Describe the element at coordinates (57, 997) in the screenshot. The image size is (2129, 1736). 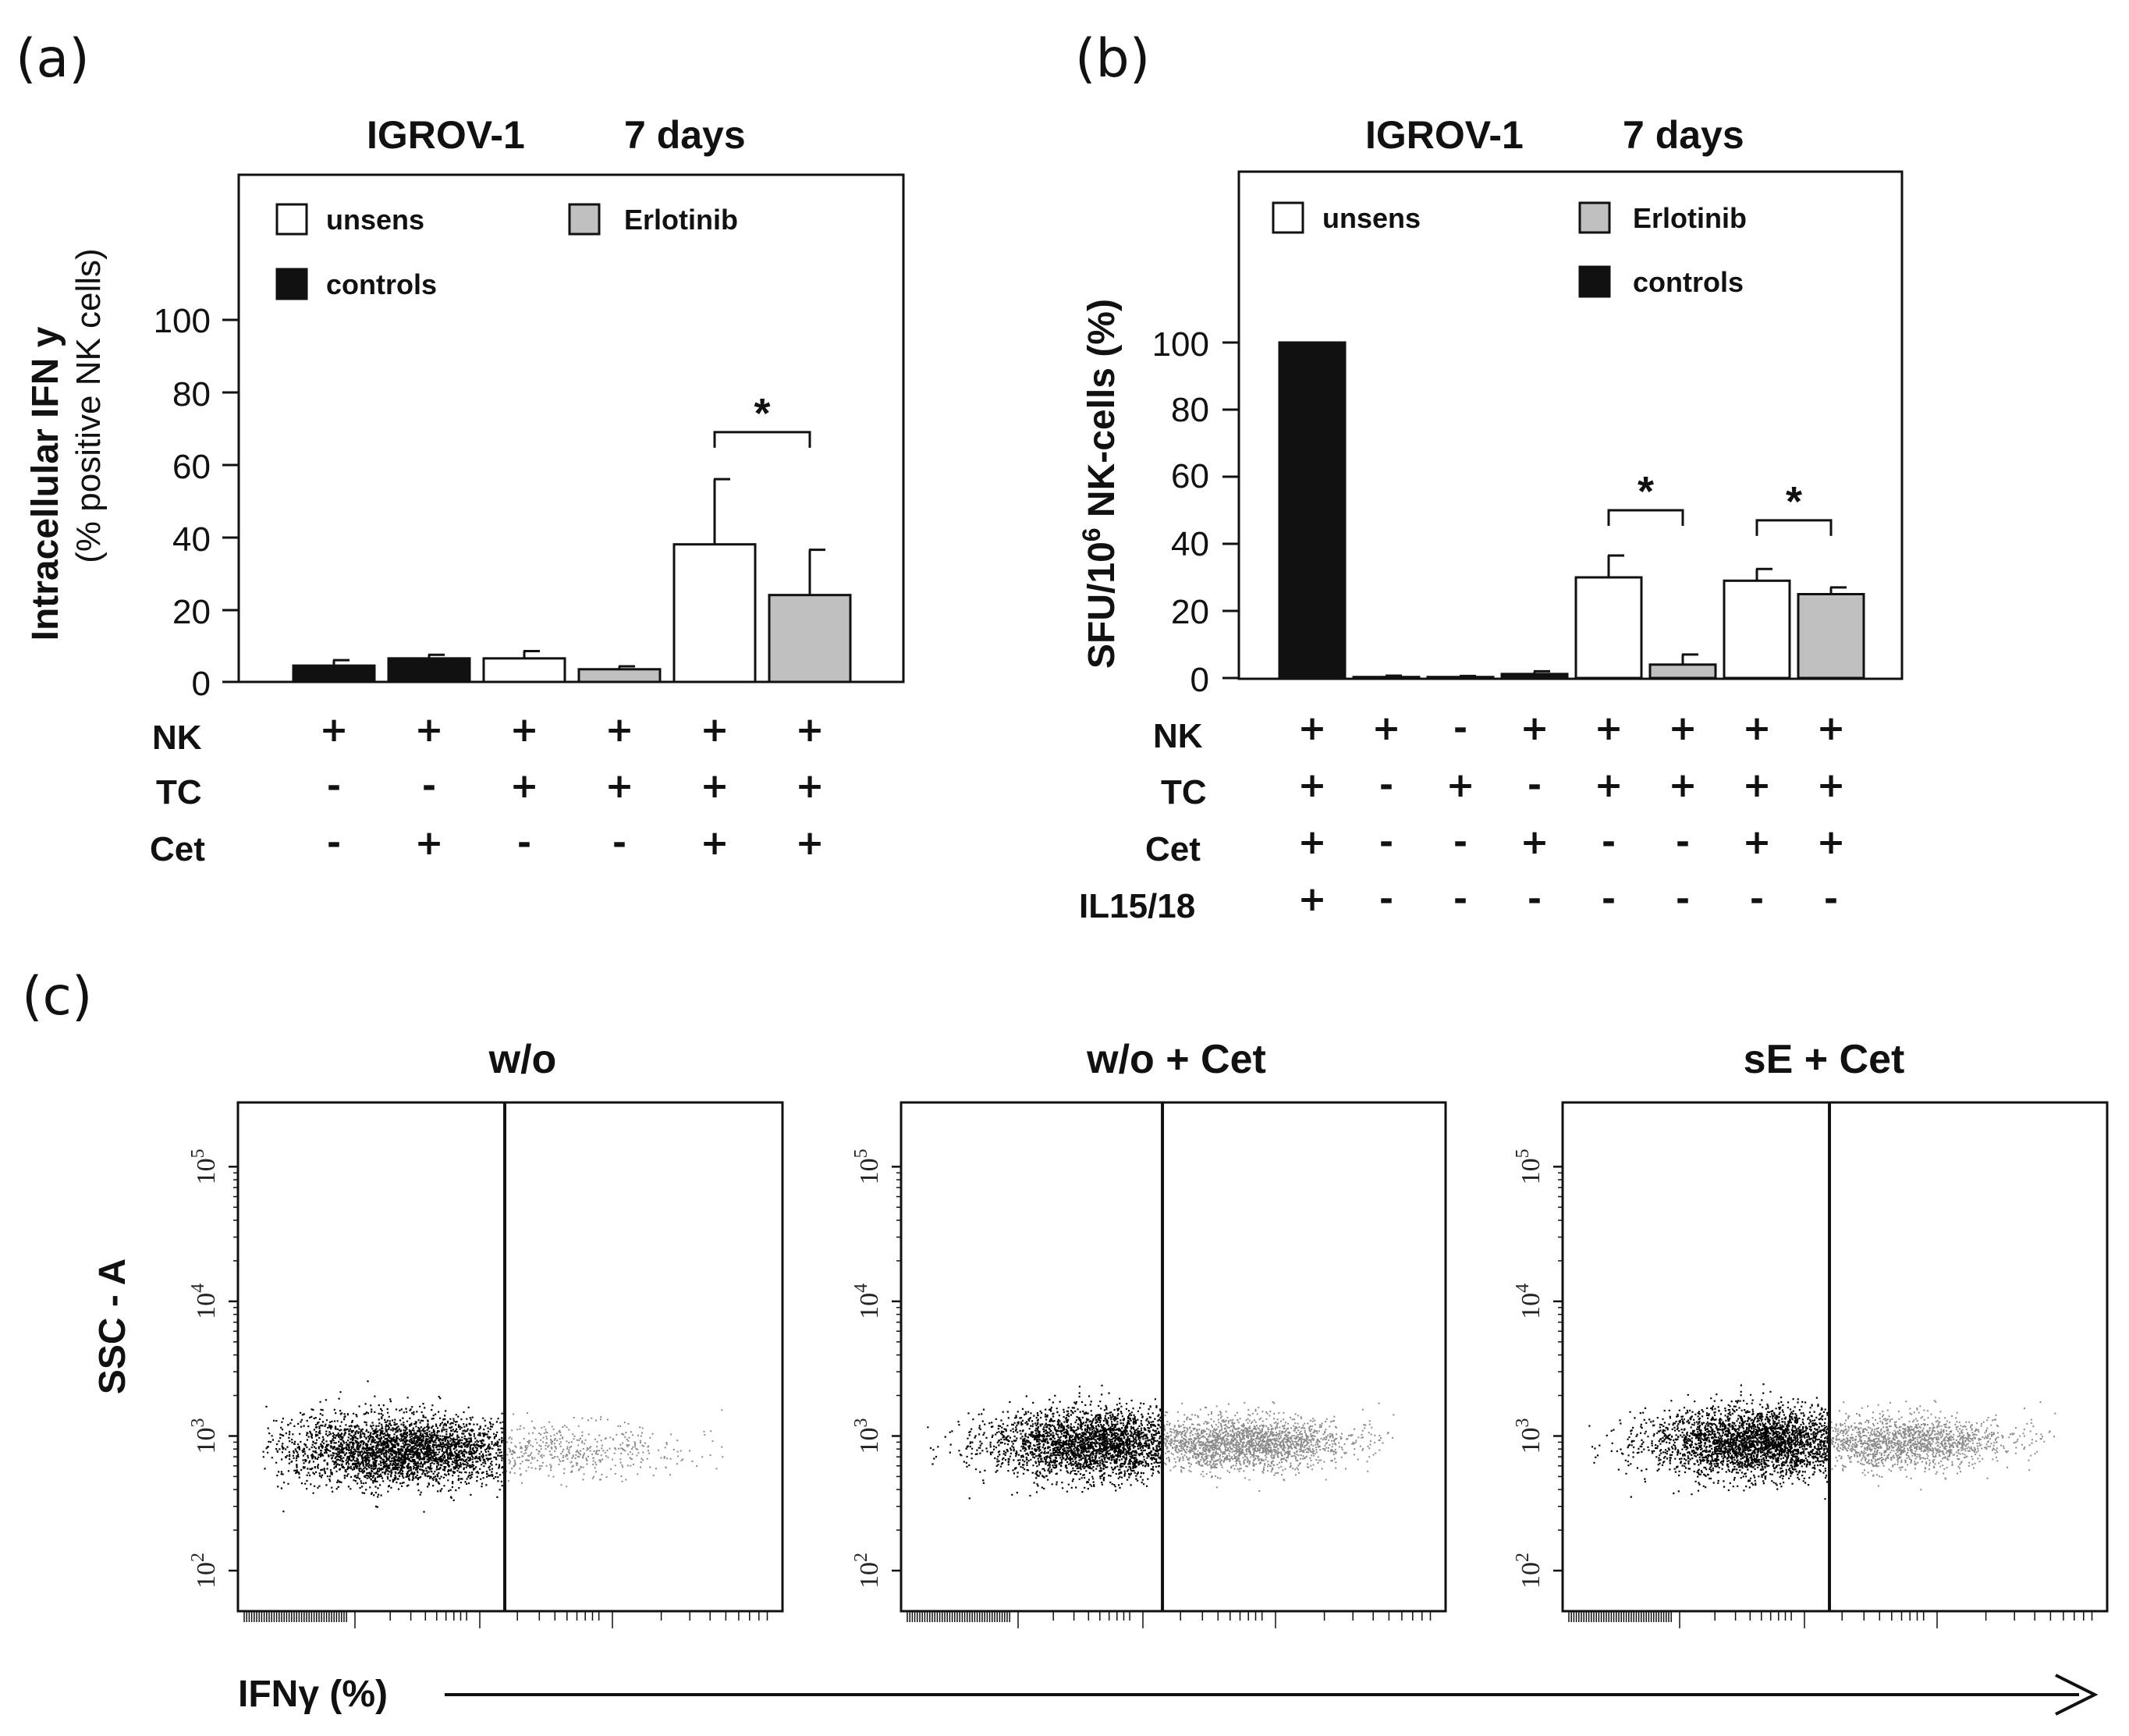
I see `panel-label-c: (c)` at that location.